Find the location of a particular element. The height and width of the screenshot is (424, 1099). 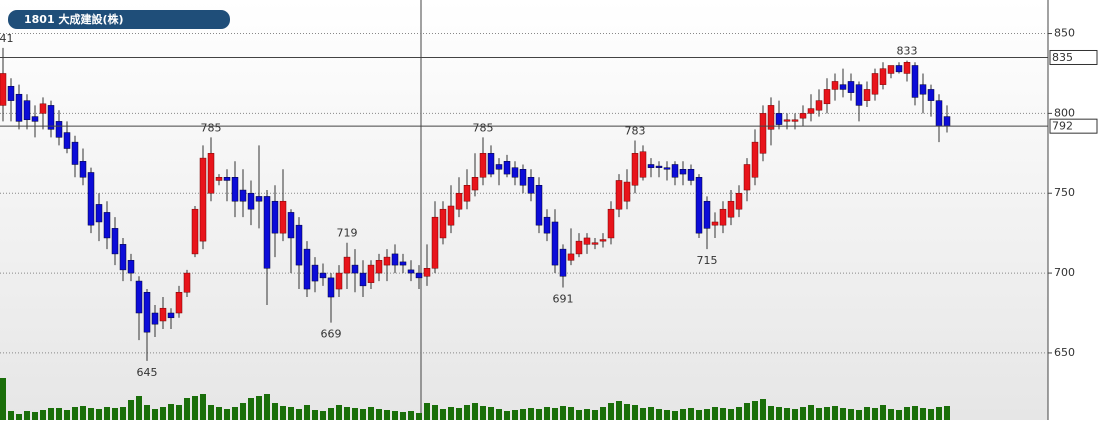

y-tick-label: 750 is located at coordinates (1064, 192).